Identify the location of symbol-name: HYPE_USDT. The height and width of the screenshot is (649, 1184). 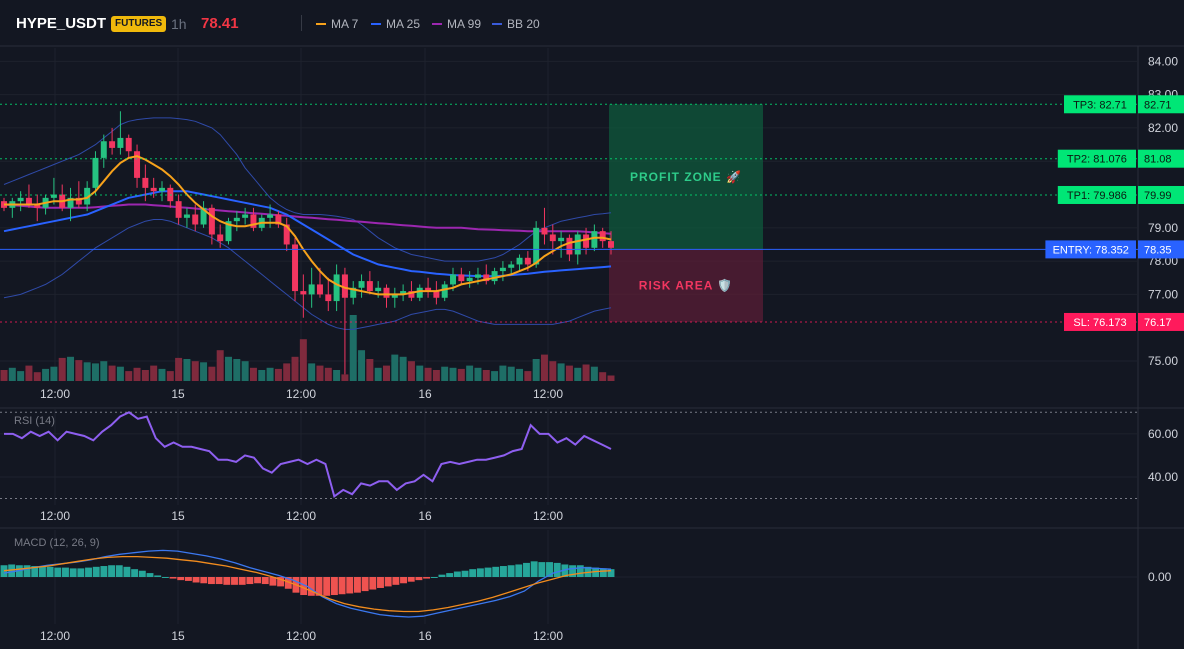
(61, 23).